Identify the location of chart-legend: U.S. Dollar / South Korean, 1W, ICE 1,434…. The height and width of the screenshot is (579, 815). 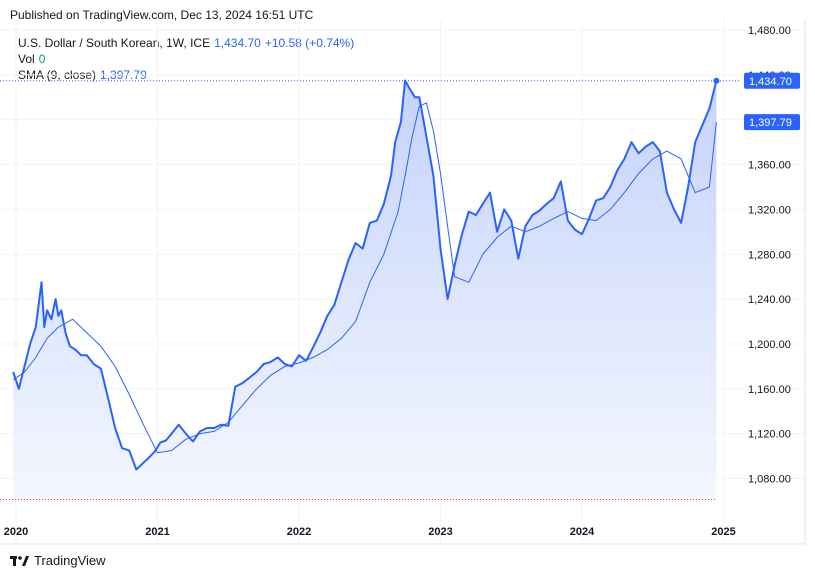
(186, 59).